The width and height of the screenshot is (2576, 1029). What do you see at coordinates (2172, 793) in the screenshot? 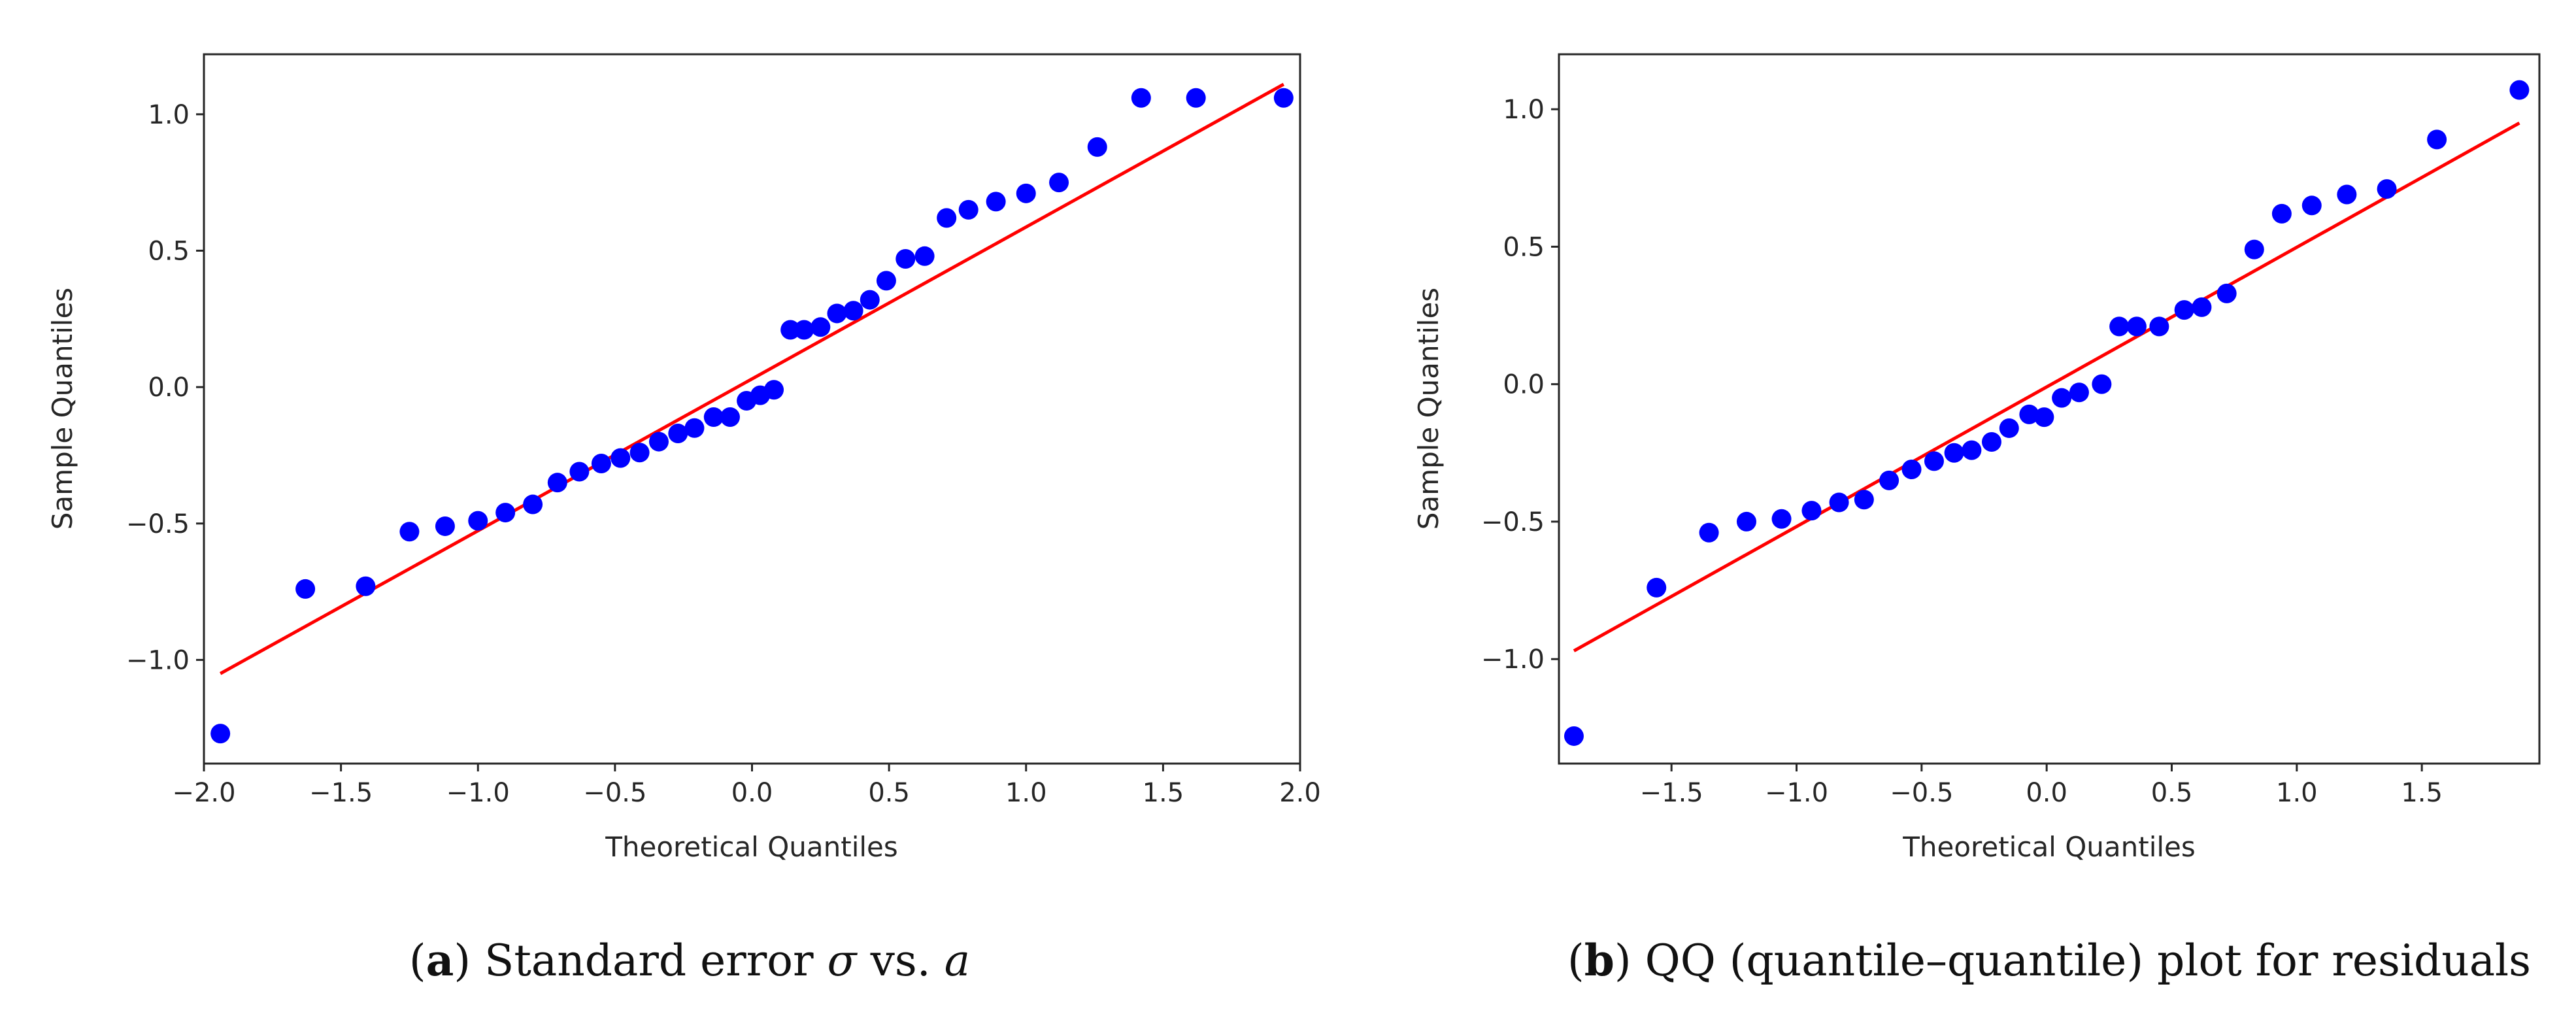
I see `x-tick-label-b: 0.5` at bounding box center [2172, 793].